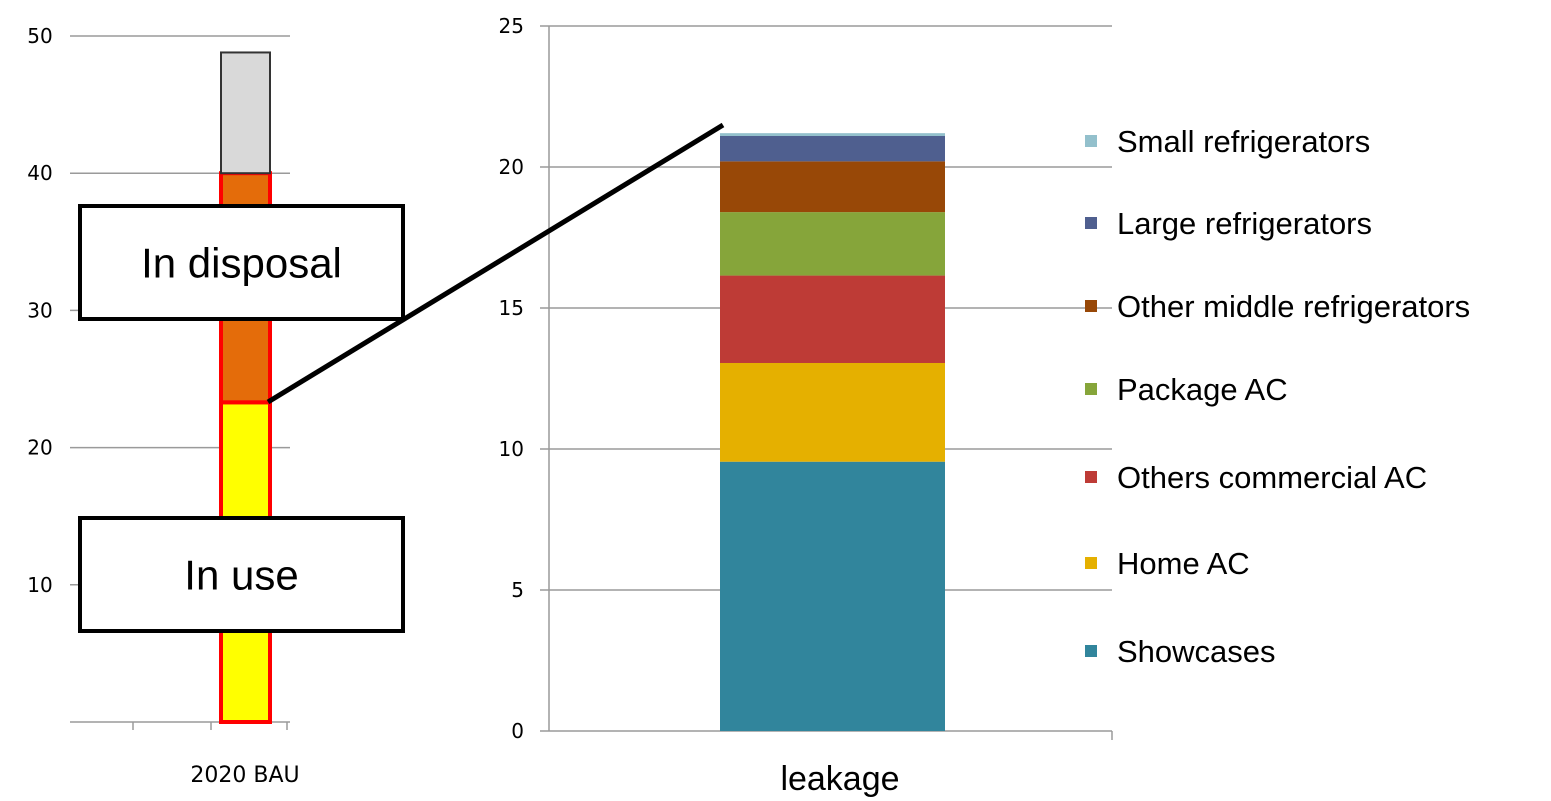 This screenshot has width=1551, height=801. I want to click on connector-line, so click(495, 263).